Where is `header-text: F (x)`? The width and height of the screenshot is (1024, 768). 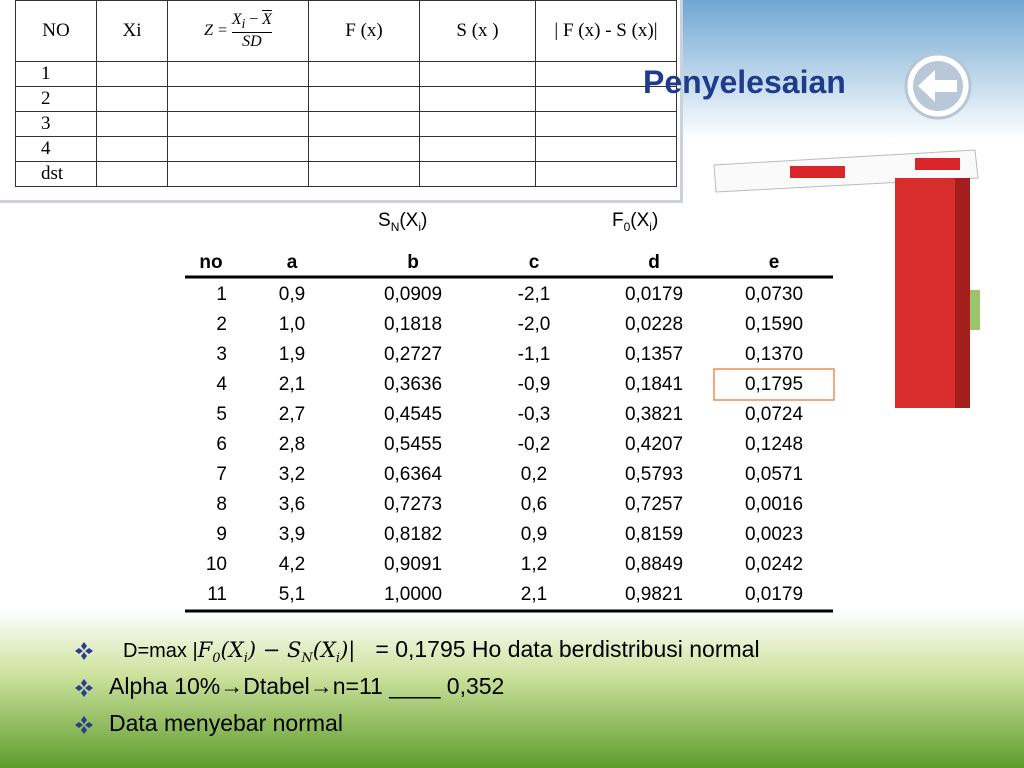 header-text: F (x) is located at coordinates (364, 30).